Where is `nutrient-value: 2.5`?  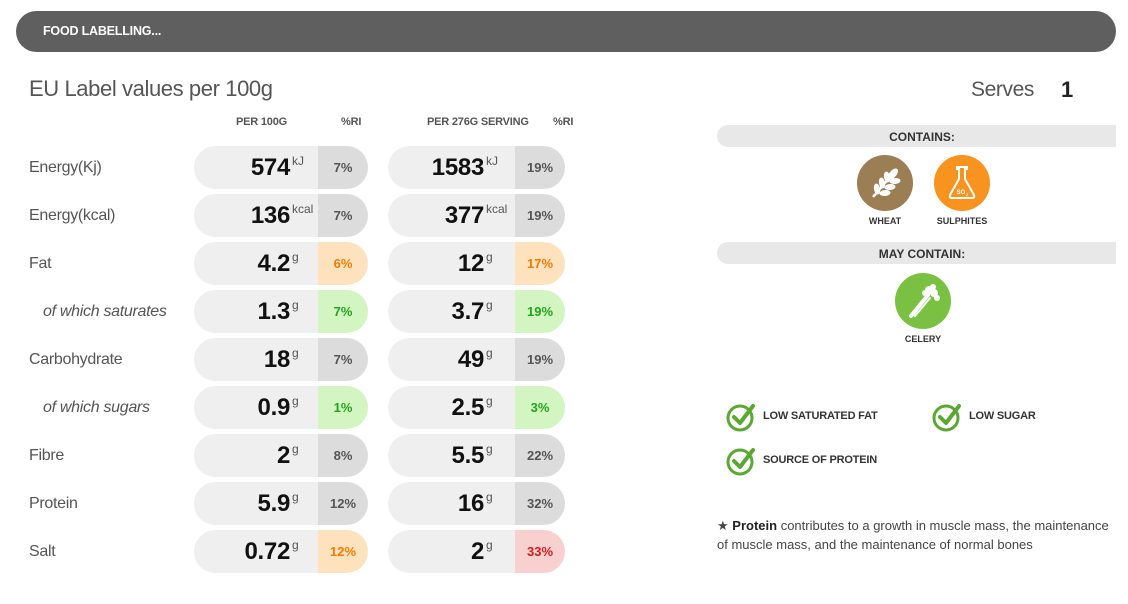 nutrient-value: 2.5 is located at coordinates (468, 407).